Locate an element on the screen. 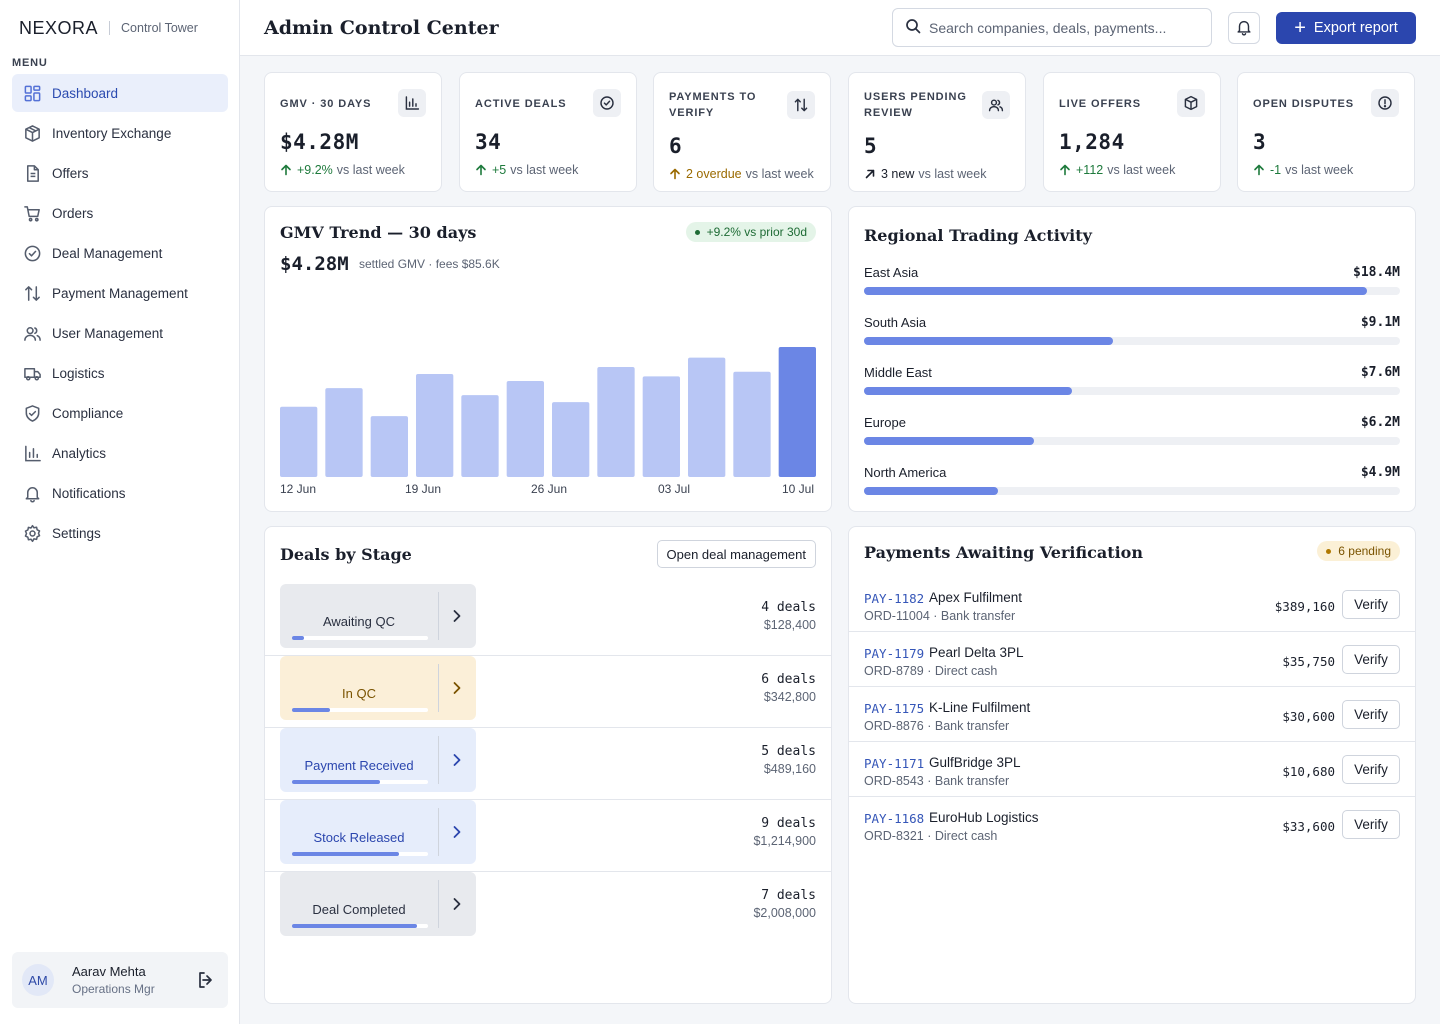 This screenshot has width=1440, height=1024. search-box is located at coordinates (1052, 27).